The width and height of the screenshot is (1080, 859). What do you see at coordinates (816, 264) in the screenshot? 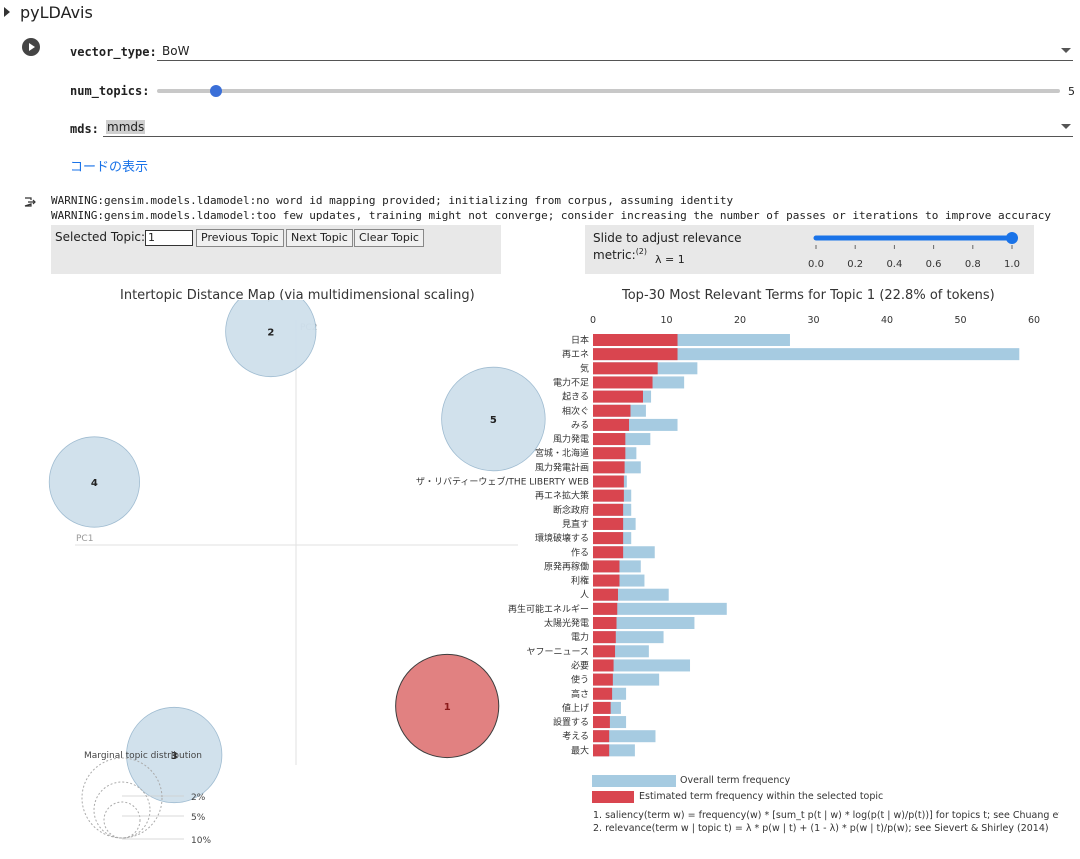
I see `lambda-tick-label: 0.0` at bounding box center [816, 264].